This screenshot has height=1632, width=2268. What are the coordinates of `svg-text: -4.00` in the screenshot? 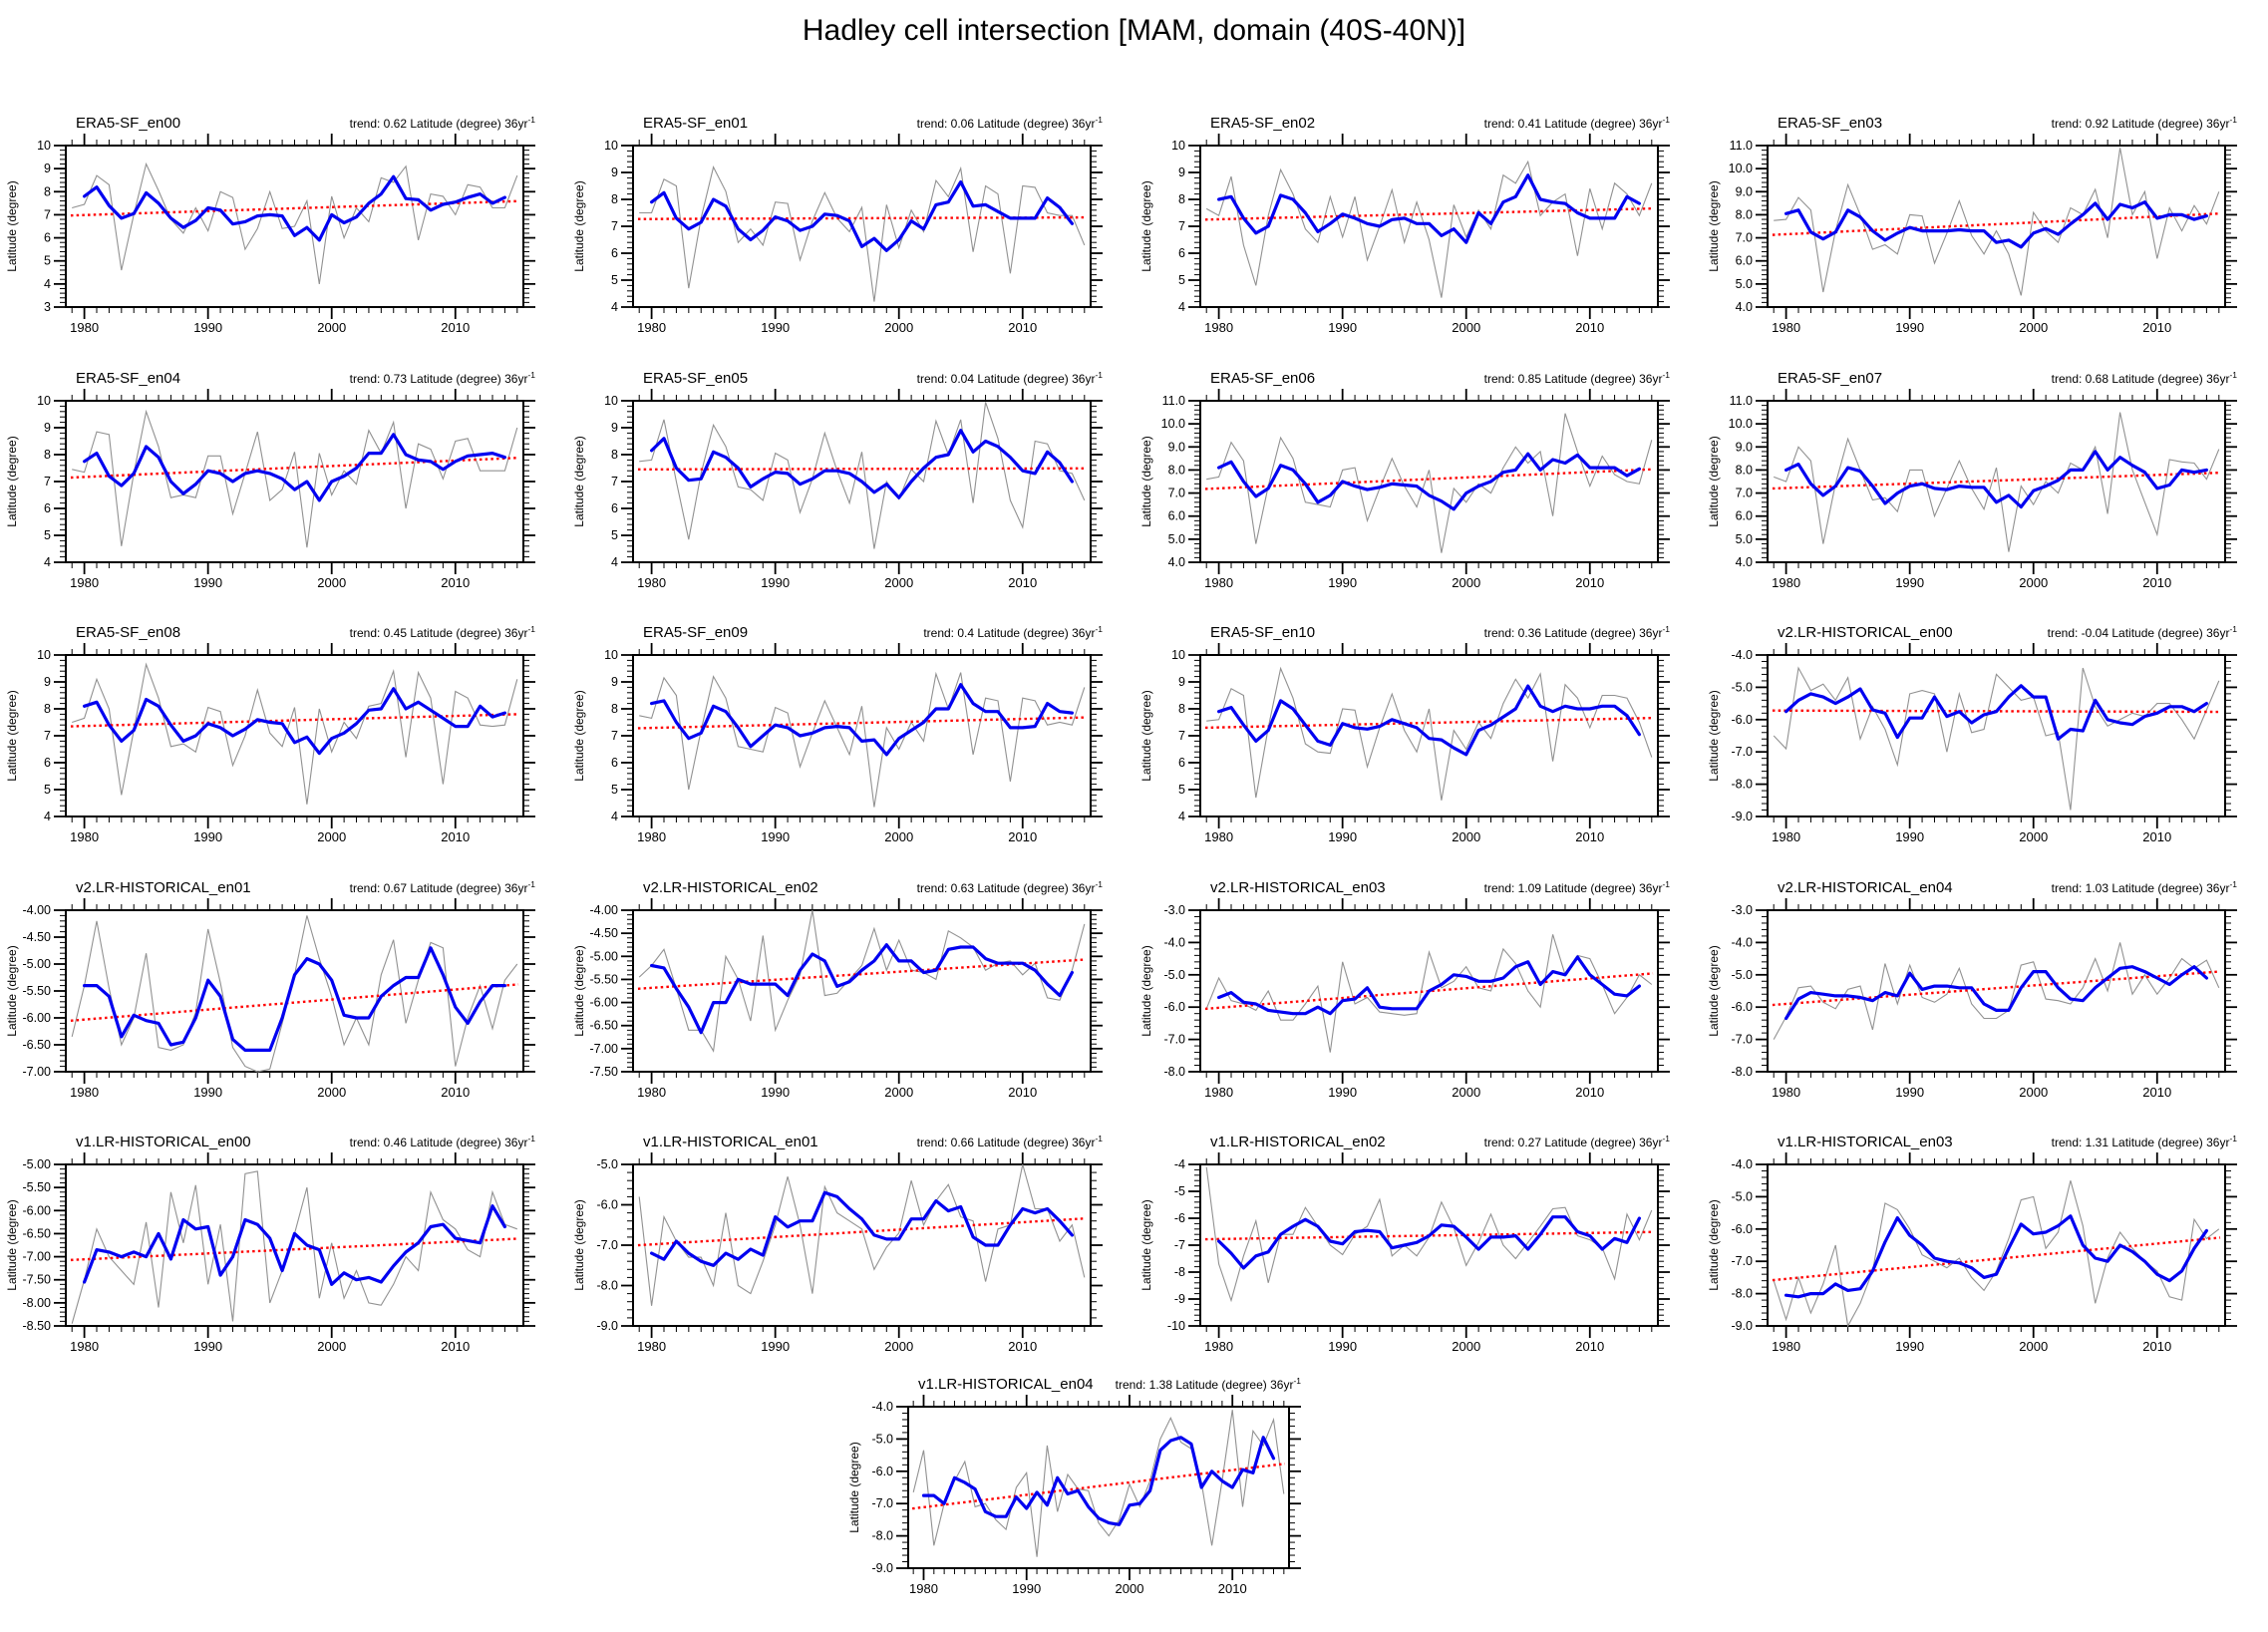 It's located at (604, 910).